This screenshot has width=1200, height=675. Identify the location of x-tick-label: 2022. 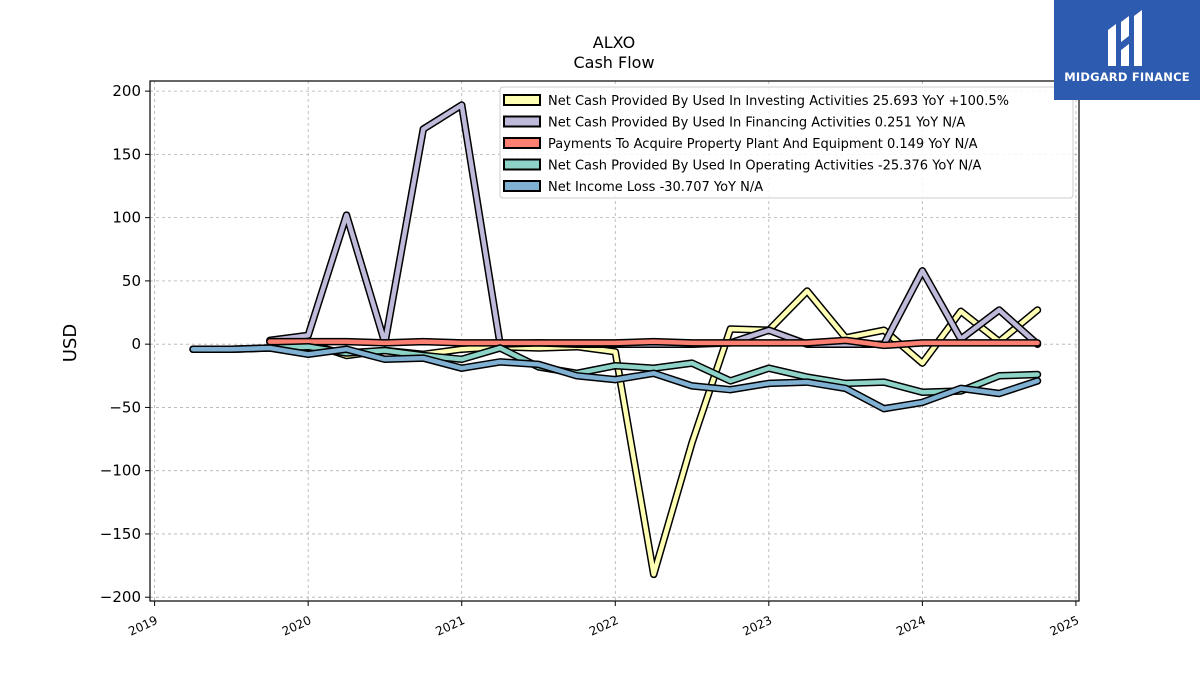
(604, 626).